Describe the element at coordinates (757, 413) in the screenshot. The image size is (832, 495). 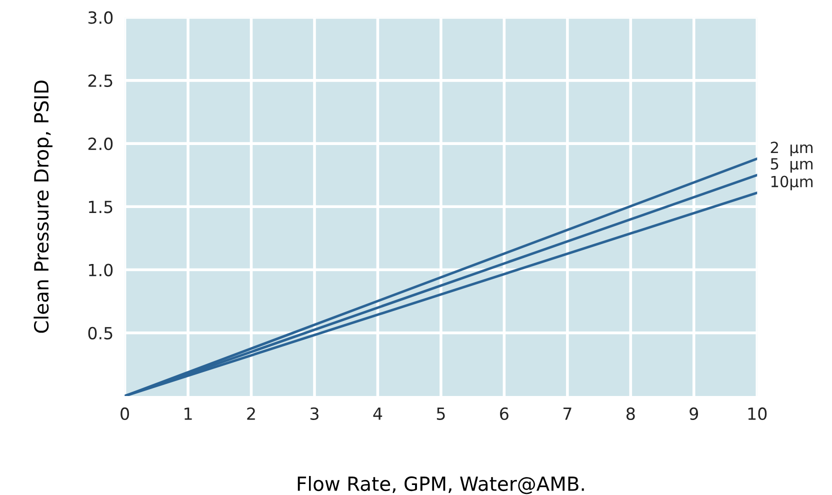
I see `x-tick-label: 10` at that location.